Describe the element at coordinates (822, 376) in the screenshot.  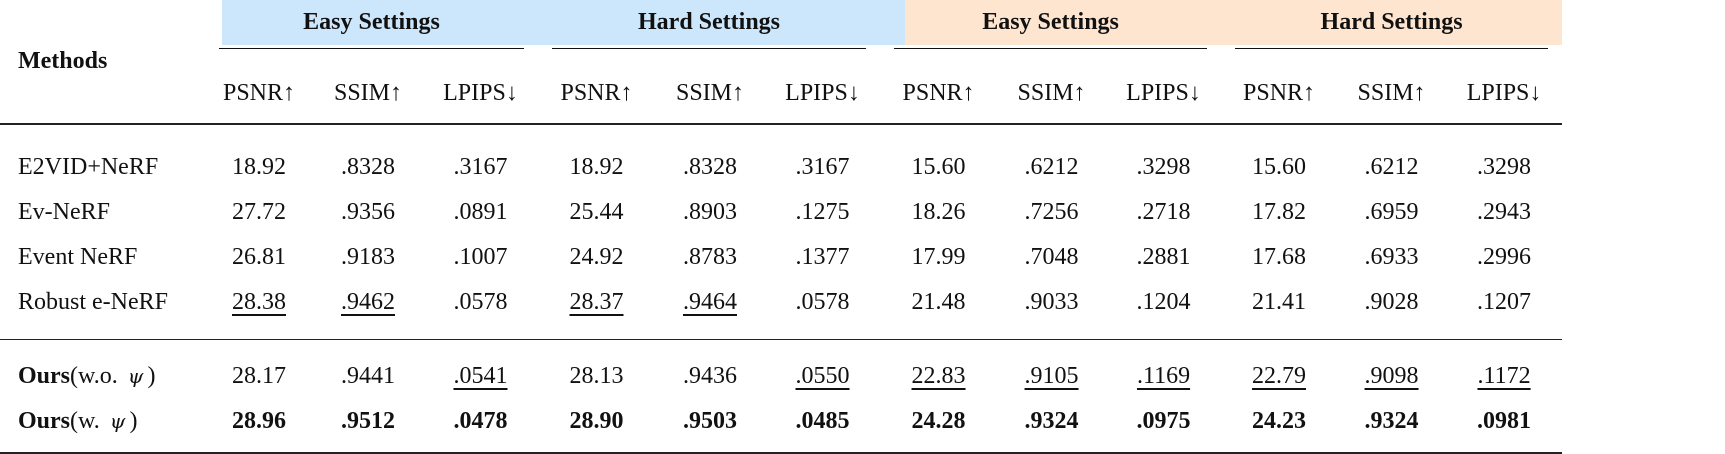
I see `value: .0550` at that location.